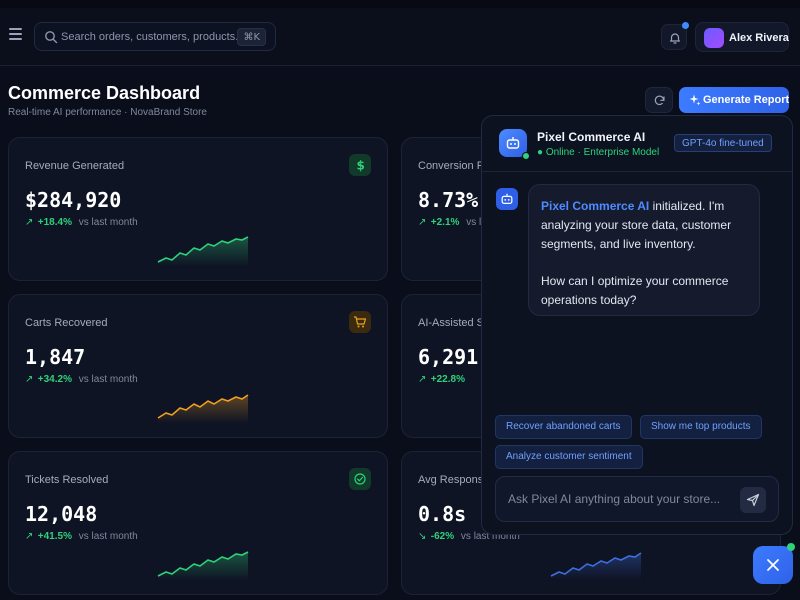 The height and width of the screenshot is (600, 800). I want to click on page-title: Commerce Dashboard, so click(104, 93).